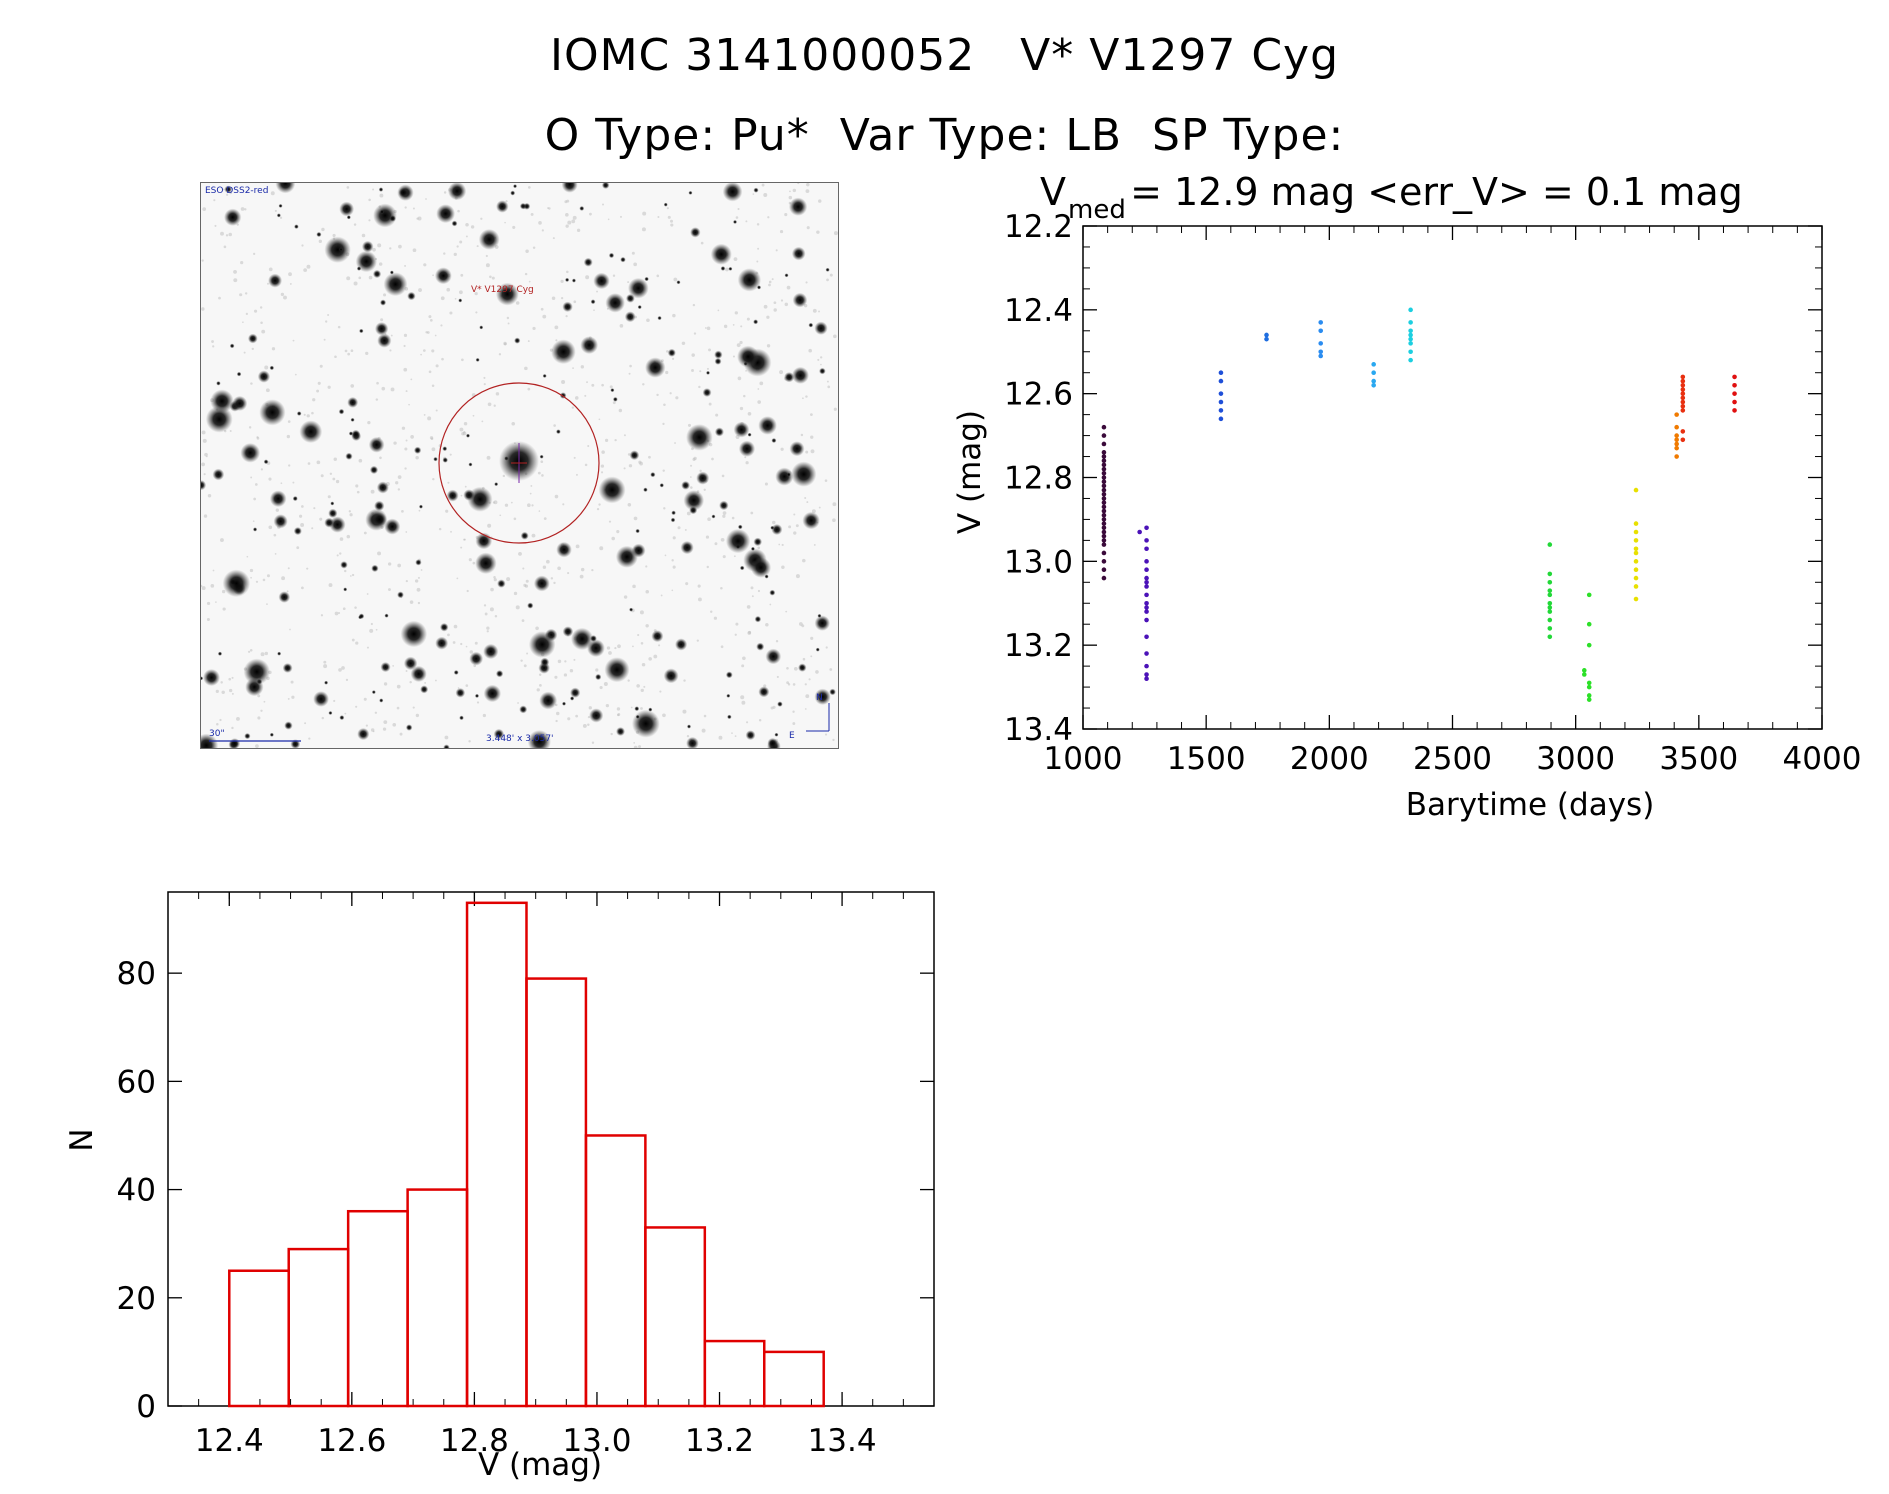 This screenshot has height=1494, width=1889. I want to click on lc-x-tick-label: 2500, so click(1452, 759).